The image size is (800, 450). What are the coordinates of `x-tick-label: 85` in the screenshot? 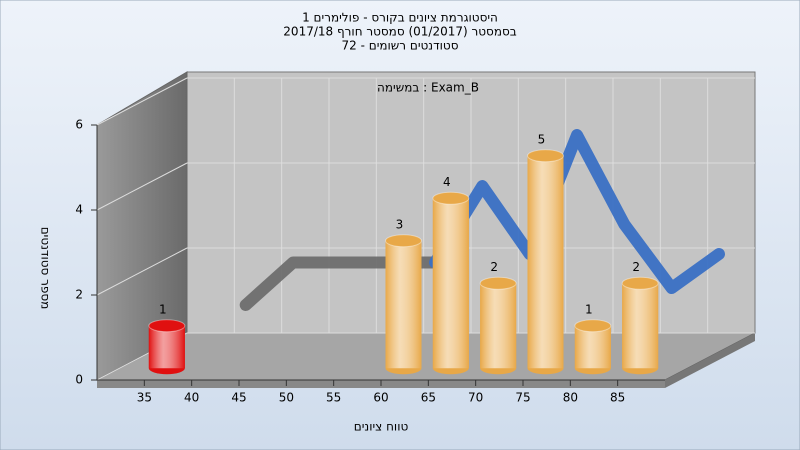 It's located at (617, 398).